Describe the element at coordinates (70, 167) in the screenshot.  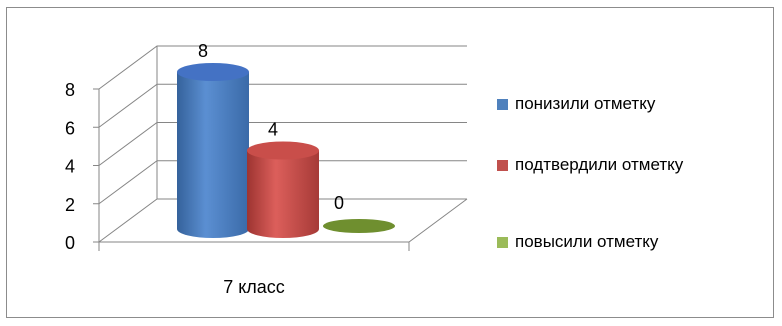
I see `y-tick-label: 4` at that location.